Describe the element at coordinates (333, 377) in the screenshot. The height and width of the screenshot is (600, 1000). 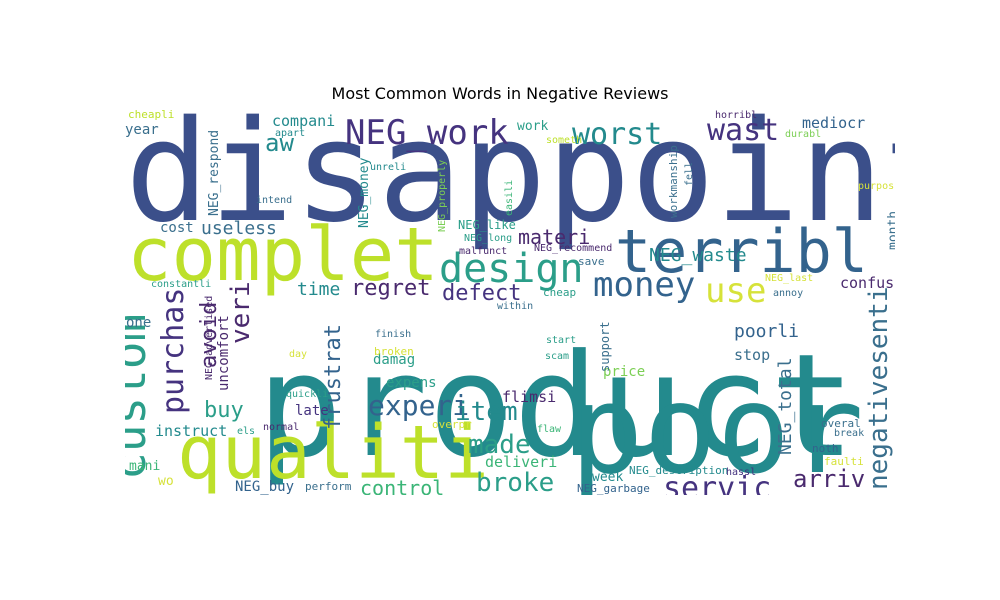
I see `word-frustrat: frustrat` at that location.